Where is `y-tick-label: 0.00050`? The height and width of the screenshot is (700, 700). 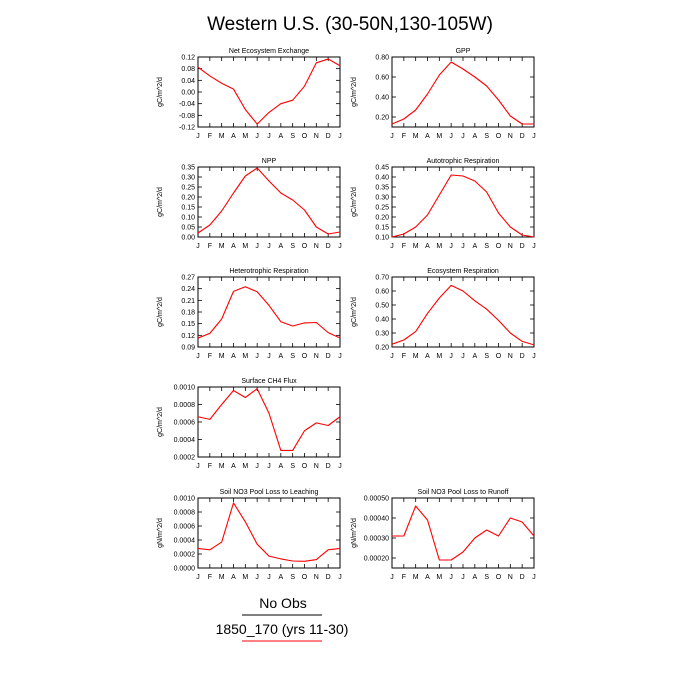
y-tick-label: 0.00050 is located at coordinates (376, 499).